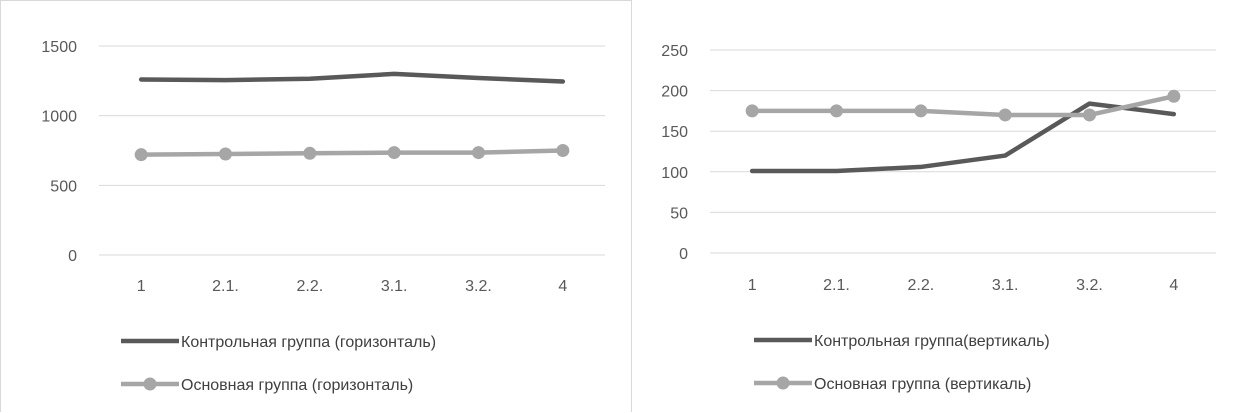 This screenshot has height=413, width=1234. What do you see at coordinates (59, 47) in the screenshot?
I see `y-tick-label: 1500` at bounding box center [59, 47].